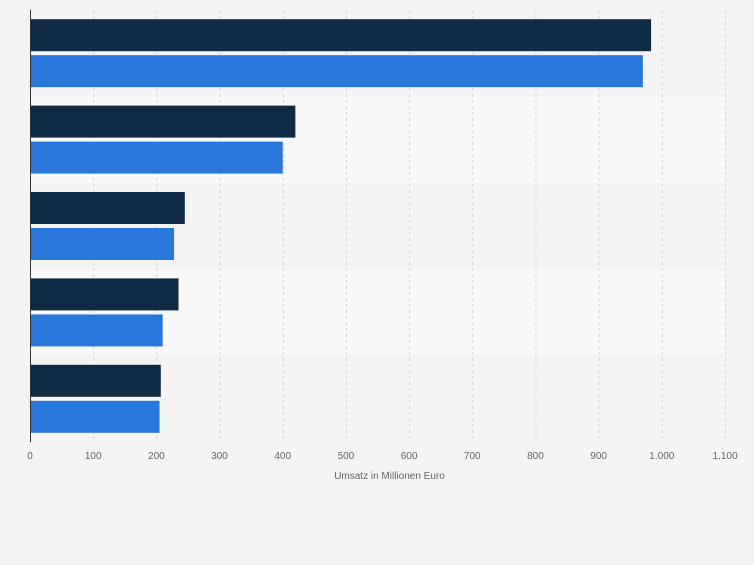  What do you see at coordinates (472, 456) in the screenshot?
I see `x-tick-label: 700` at bounding box center [472, 456].